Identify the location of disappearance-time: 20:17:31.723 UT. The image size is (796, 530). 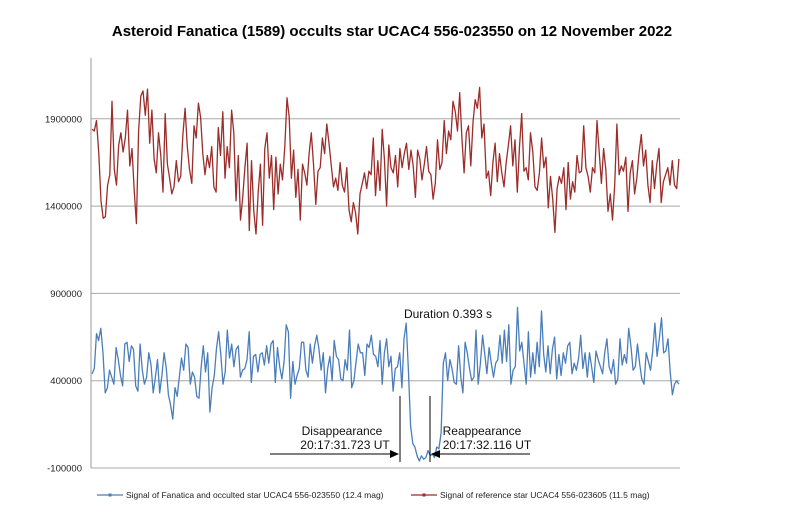
(345, 445).